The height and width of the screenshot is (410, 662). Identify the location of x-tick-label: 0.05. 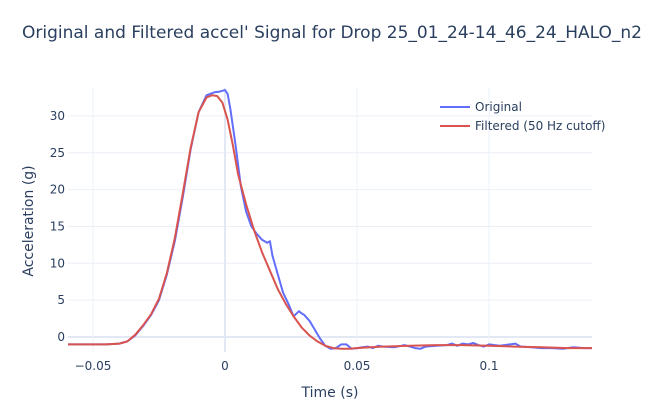
(357, 366).